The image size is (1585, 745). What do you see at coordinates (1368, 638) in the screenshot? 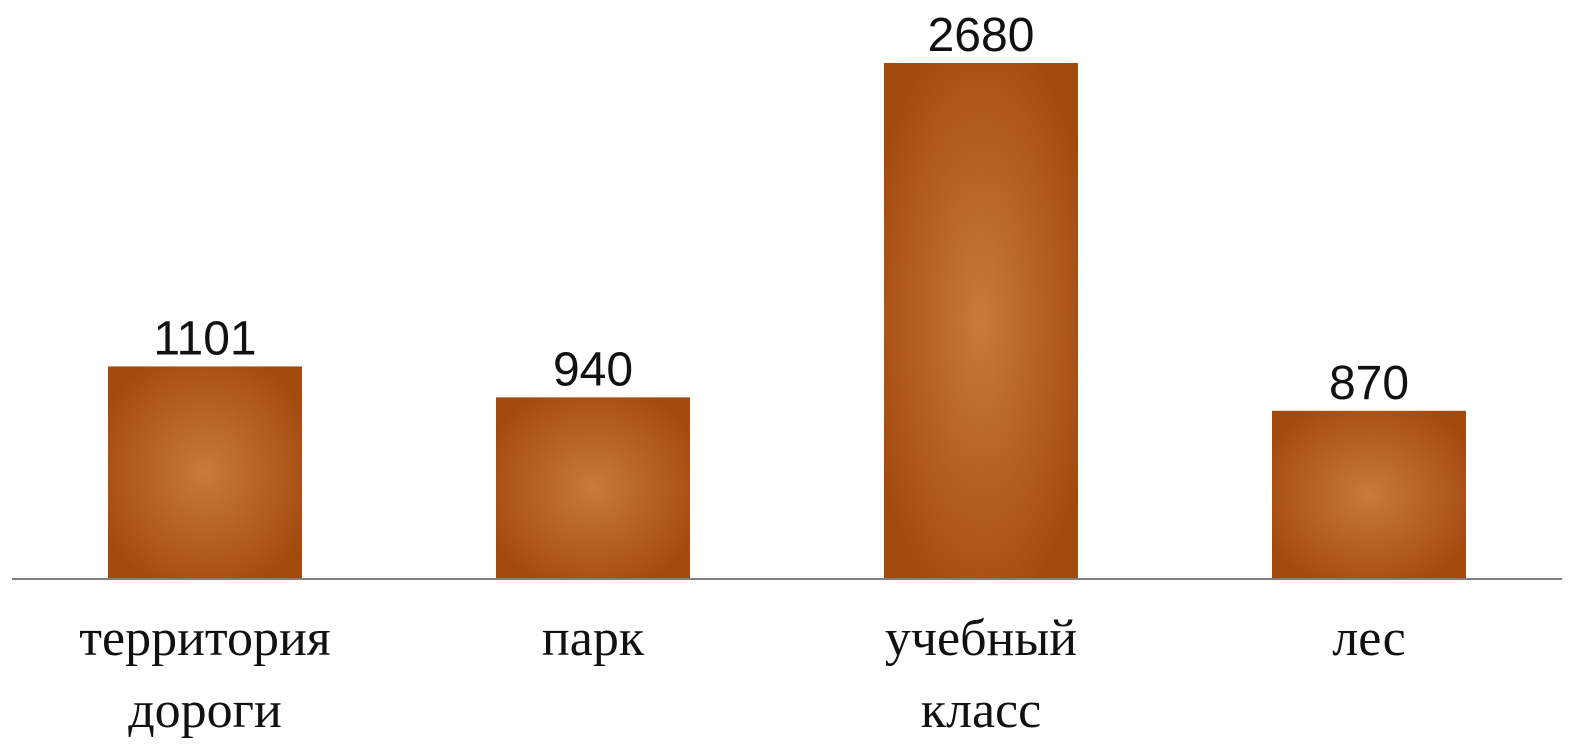
I see `category-label-4-line-1: лес` at bounding box center [1368, 638].